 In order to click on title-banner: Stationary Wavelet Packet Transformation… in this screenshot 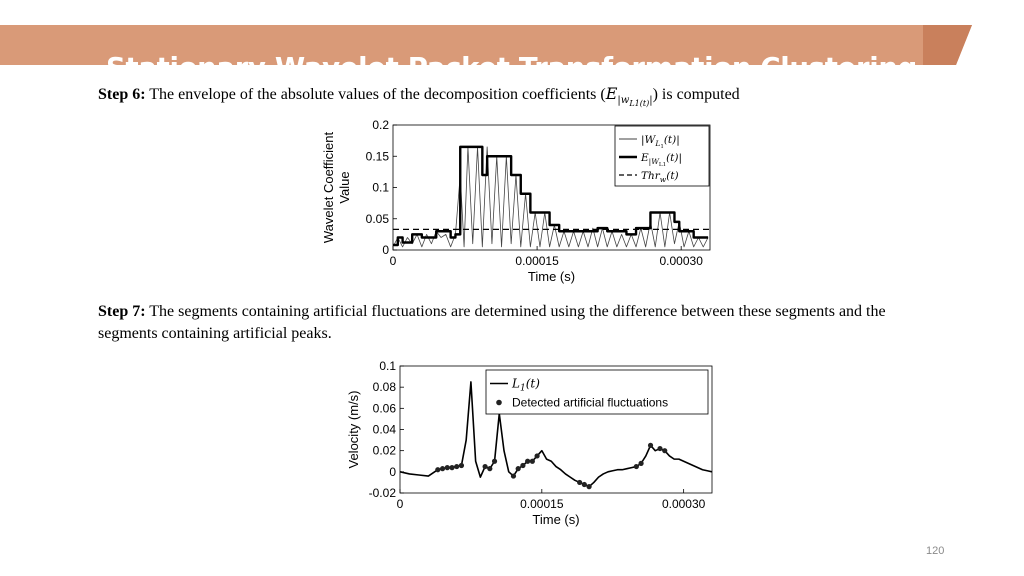, I will do `click(512, 54)`.